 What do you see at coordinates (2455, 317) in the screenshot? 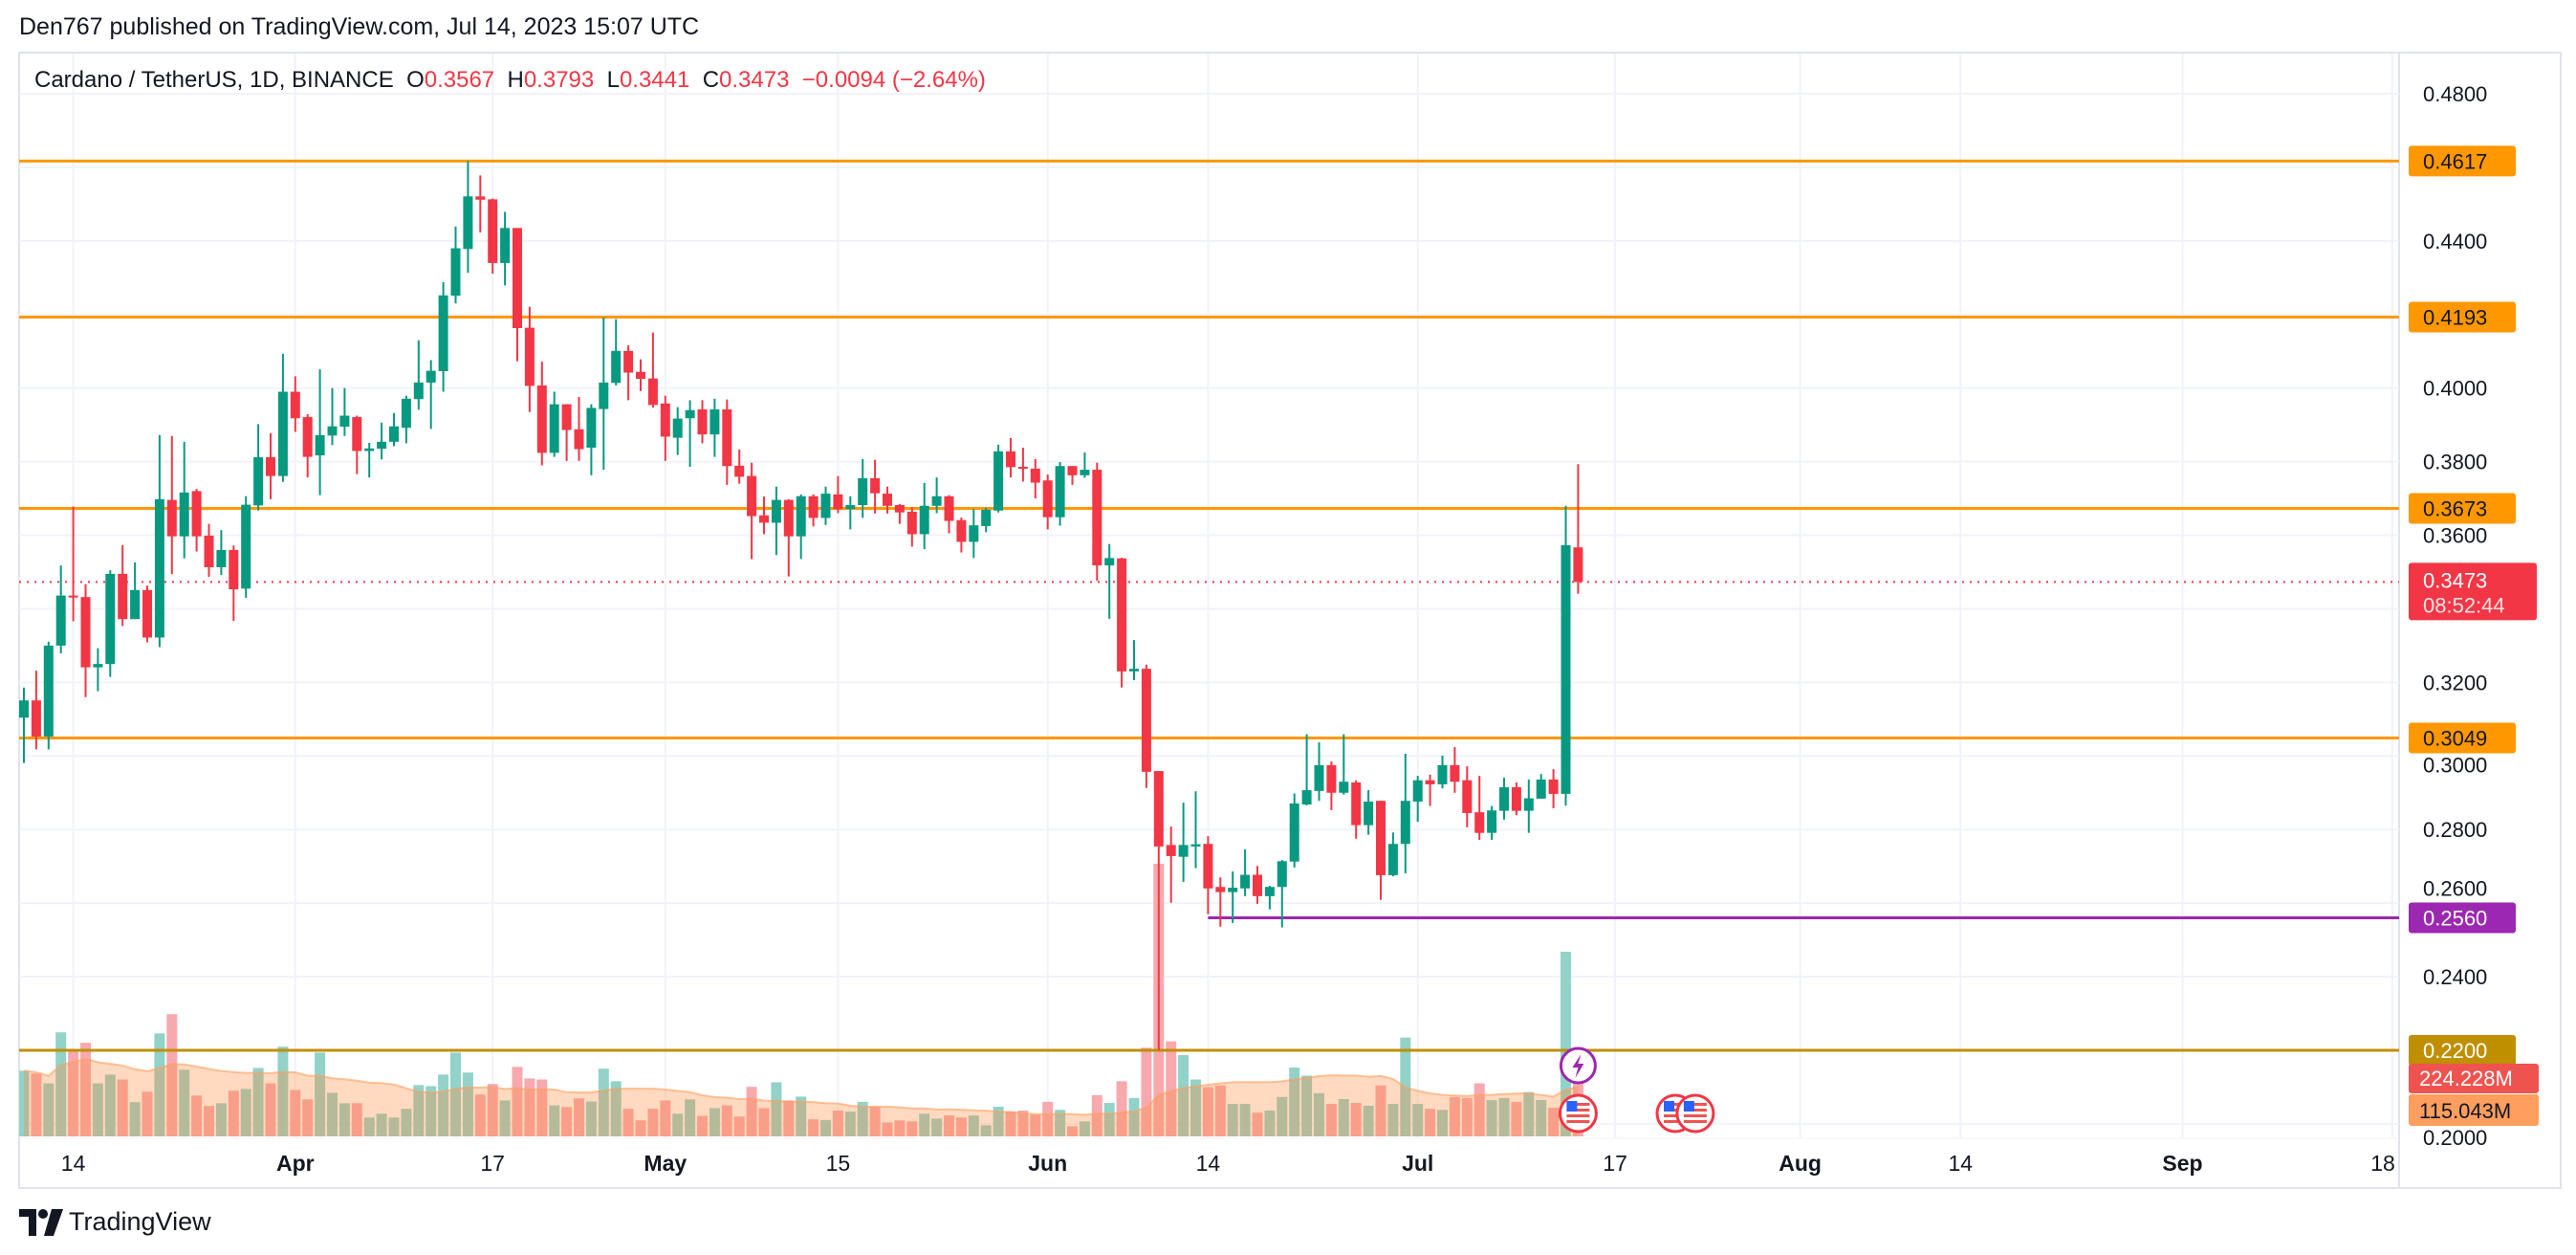
I see `level-price-label: 0.4193` at bounding box center [2455, 317].